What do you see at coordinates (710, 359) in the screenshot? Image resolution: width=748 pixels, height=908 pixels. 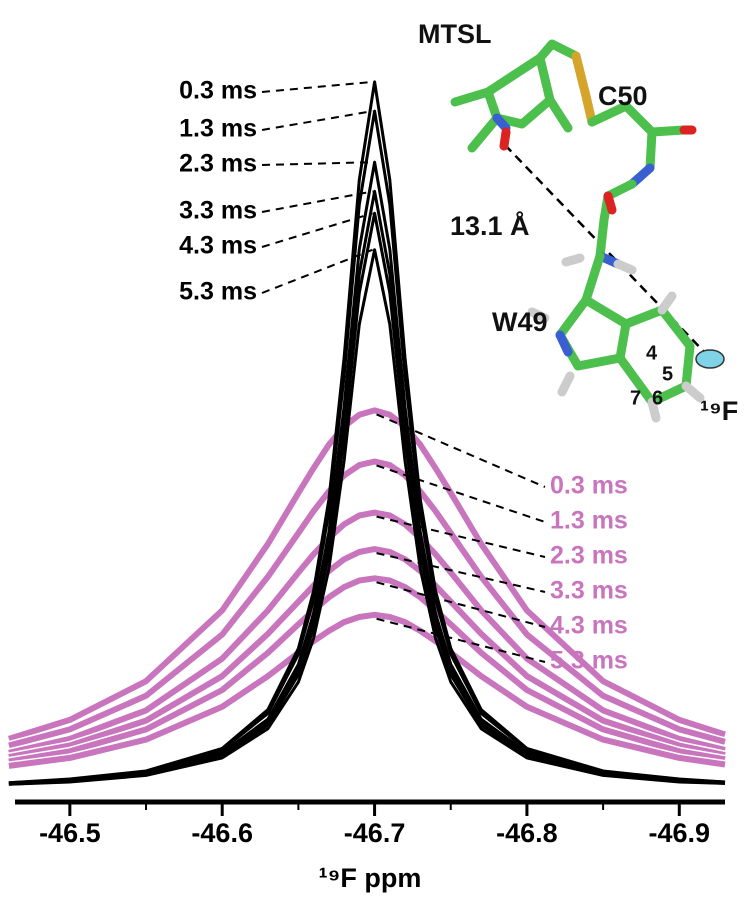 I see `fluorine` at bounding box center [710, 359].